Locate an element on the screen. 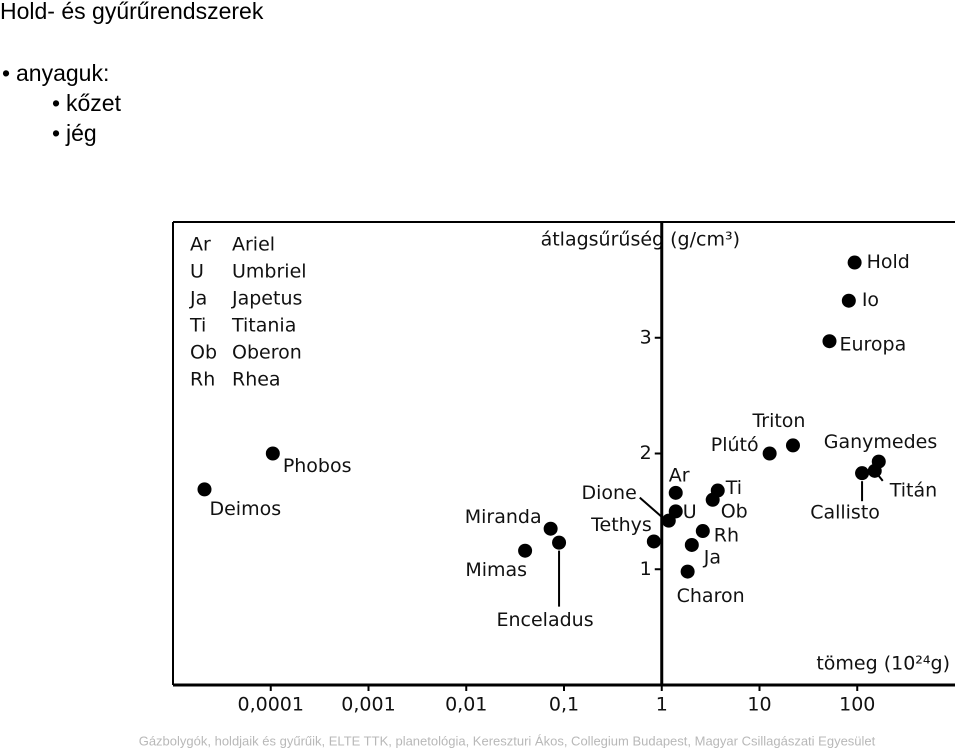 This screenshot has width=960, height=751. key-name: Umbriel is located at coordinates (269, 272).